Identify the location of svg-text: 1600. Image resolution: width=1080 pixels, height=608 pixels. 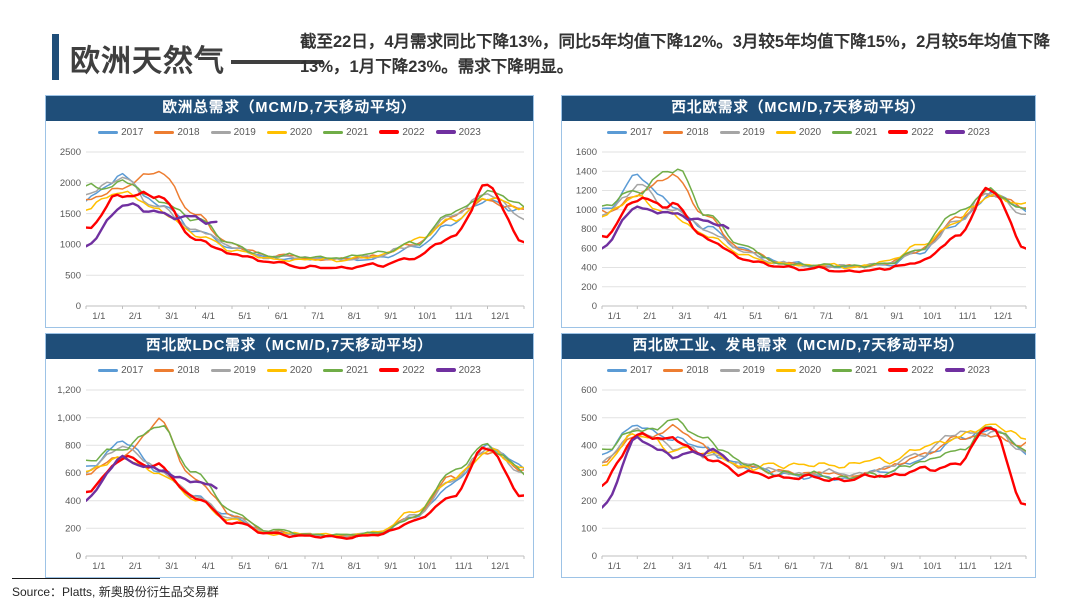
(586, 152).